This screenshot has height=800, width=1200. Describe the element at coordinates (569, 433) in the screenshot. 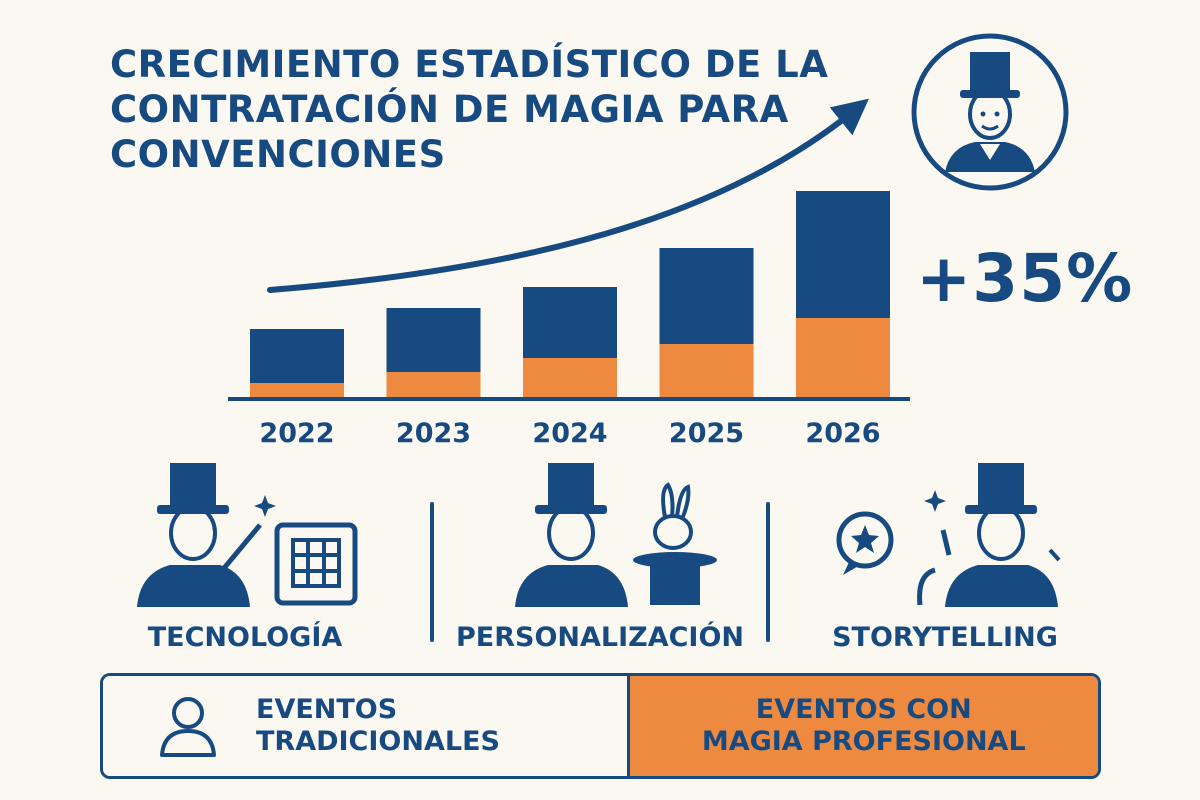

I see `x-tick-label: 2024` at that location.